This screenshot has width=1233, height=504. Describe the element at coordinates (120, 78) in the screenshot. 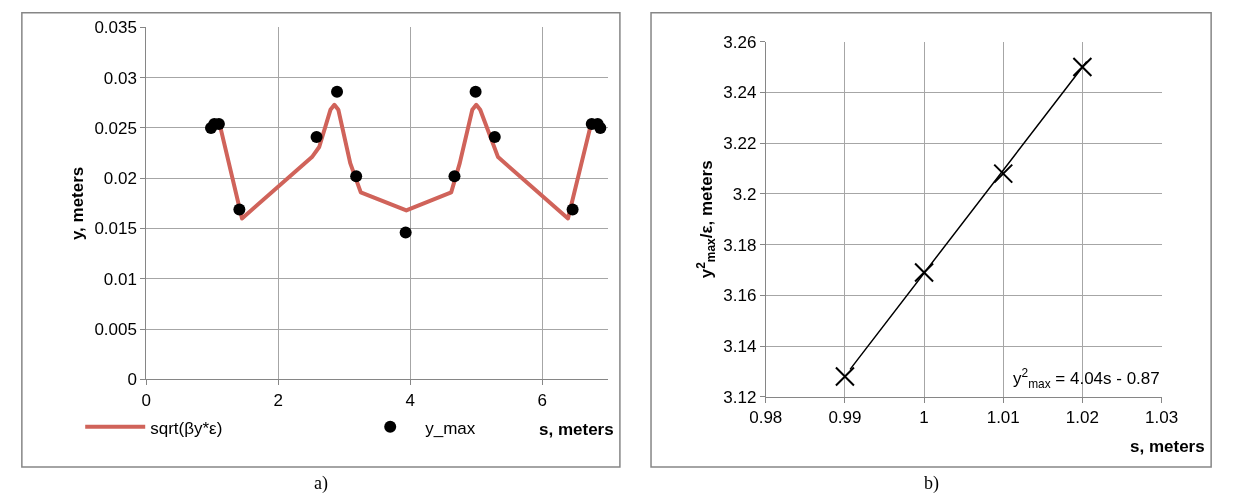

I see `y-tick-label: 0.03` at that location.